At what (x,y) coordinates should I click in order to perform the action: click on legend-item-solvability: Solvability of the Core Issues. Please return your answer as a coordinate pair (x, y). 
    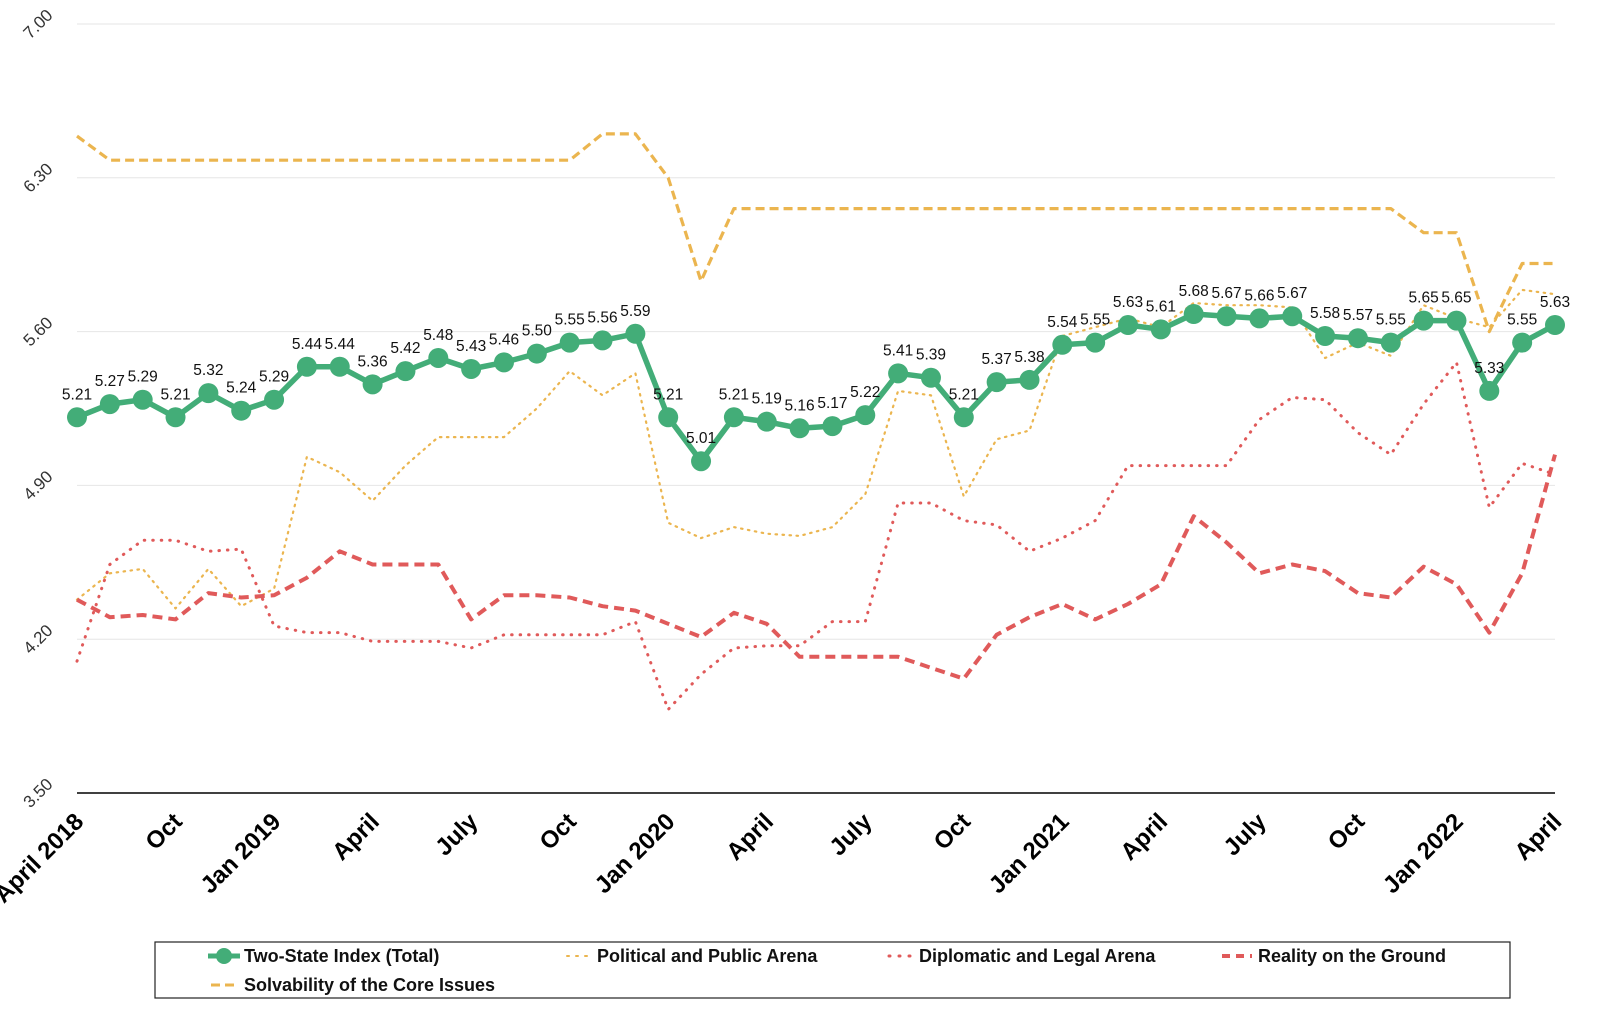
    Looking at the image, I should click on (353, 985).